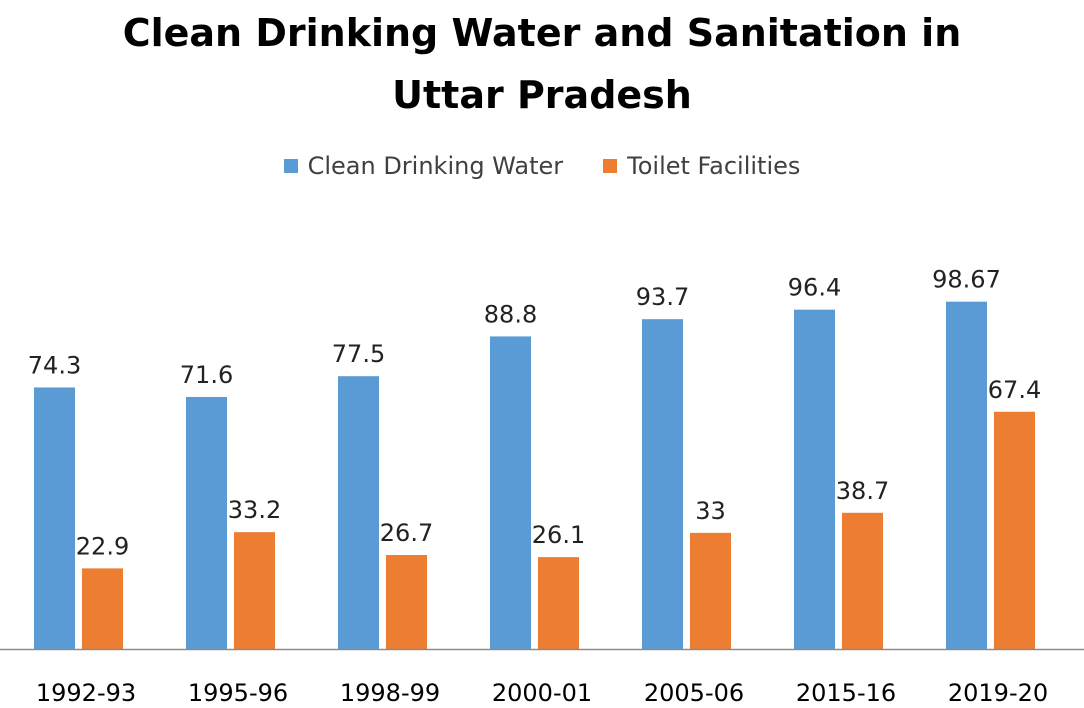  Describe the element at coordinates (662, 297) in the screenshot. I see `data-label-clean-drinking-water-2005-06: 93.7` at that location.